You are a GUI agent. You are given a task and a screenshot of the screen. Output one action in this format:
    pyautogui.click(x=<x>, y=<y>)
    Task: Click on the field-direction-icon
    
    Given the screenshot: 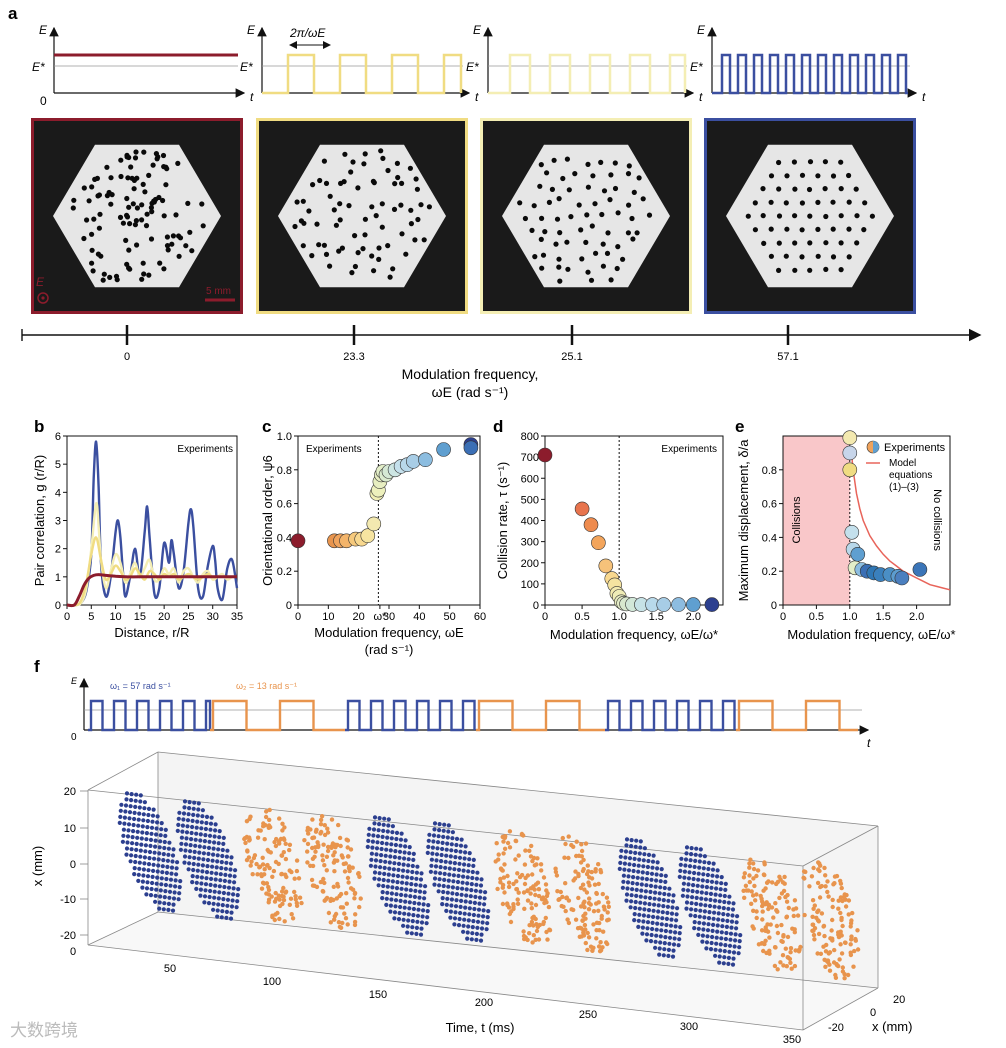 What is the action you would take?
    pyautogui.click(x=43, y=298)
    